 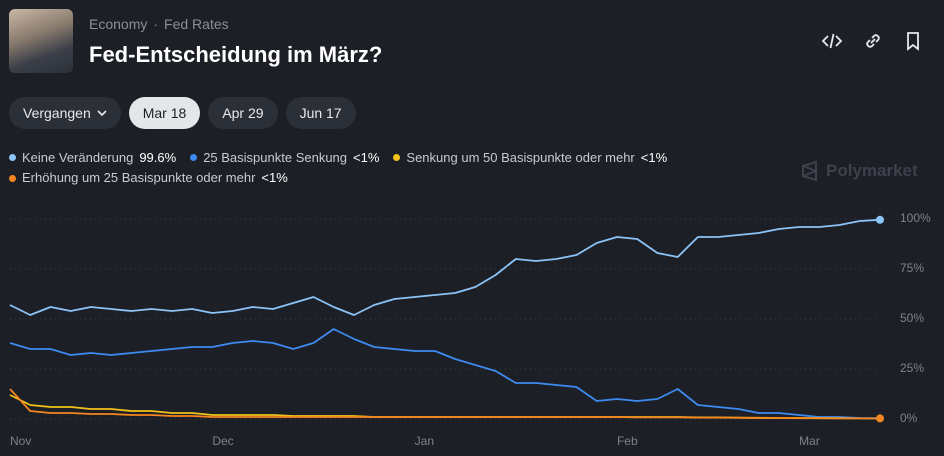 I want to click on y-tick-label: 50%, so click(x=912, y=318).